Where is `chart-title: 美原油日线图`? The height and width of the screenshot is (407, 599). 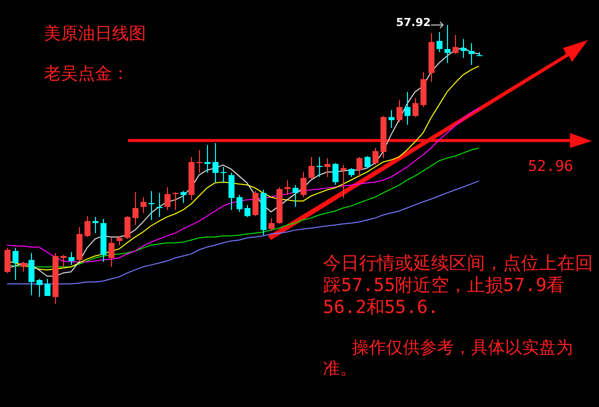 chart-title: 美原油日线图 is located at coordinates (95, 34).